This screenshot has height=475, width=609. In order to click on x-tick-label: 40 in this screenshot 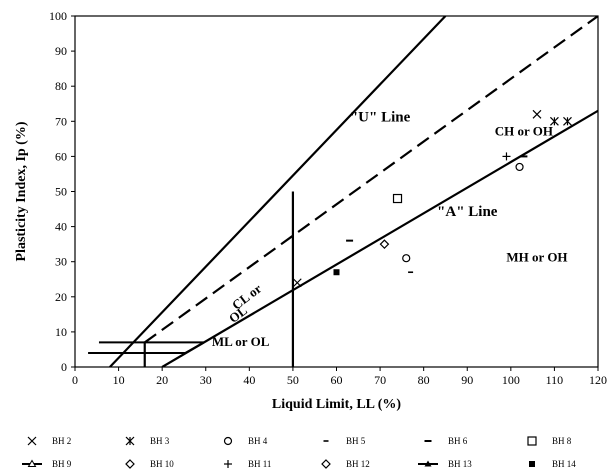, I will do `click(249, 380)`.